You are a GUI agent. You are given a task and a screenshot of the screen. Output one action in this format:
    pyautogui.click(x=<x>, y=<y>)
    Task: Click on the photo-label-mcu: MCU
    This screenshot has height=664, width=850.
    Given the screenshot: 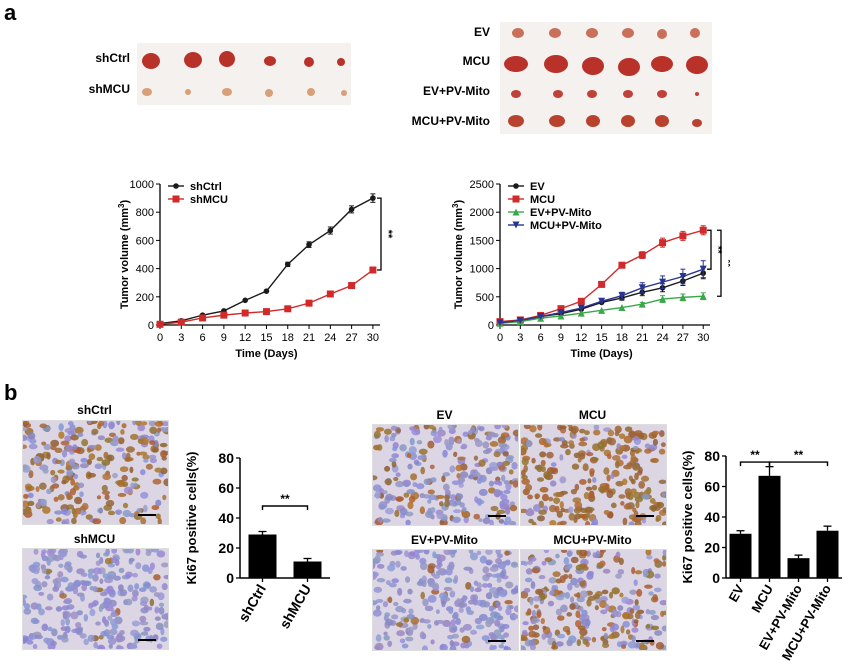 What is the action you would take?
    pyautogui.click(x=476, y=61)
    